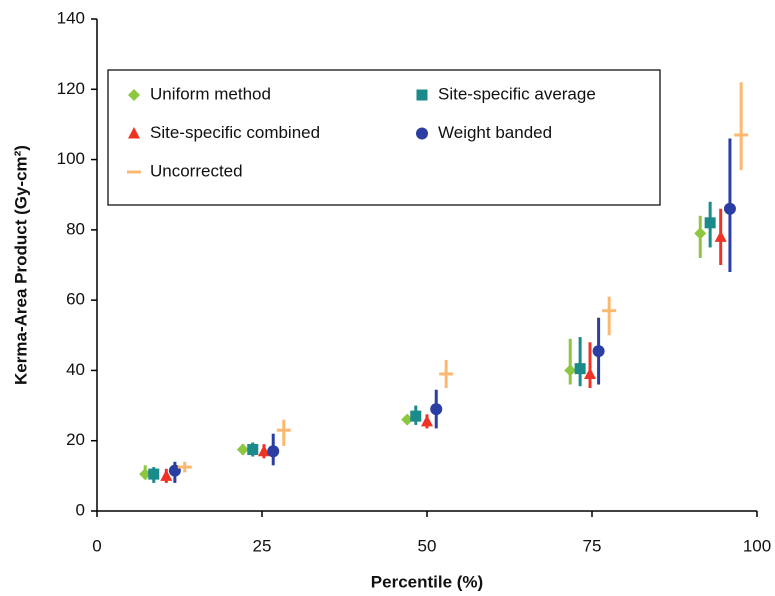 The width and height of the screenshot is (775, 596). Describe the element at coordinates (427, 581) in the screenshot. I see `x-axis-title: Percentile (%)` at that location.